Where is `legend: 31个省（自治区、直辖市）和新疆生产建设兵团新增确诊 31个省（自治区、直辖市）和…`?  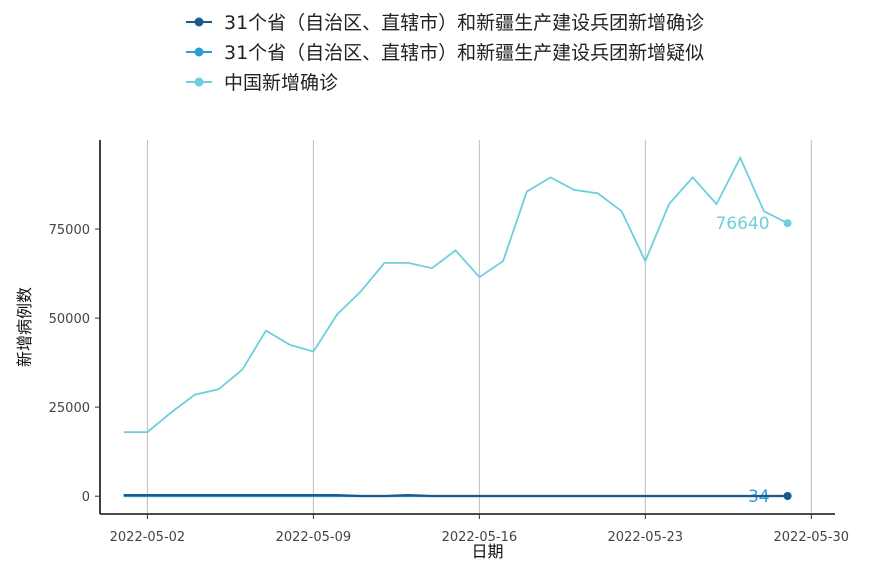 legend: 31个省（自治区、直辖市）和新疆生产建设兵团新增确诊 31个省（自治区、直辖市）和… is located at coordinates (445, 53).